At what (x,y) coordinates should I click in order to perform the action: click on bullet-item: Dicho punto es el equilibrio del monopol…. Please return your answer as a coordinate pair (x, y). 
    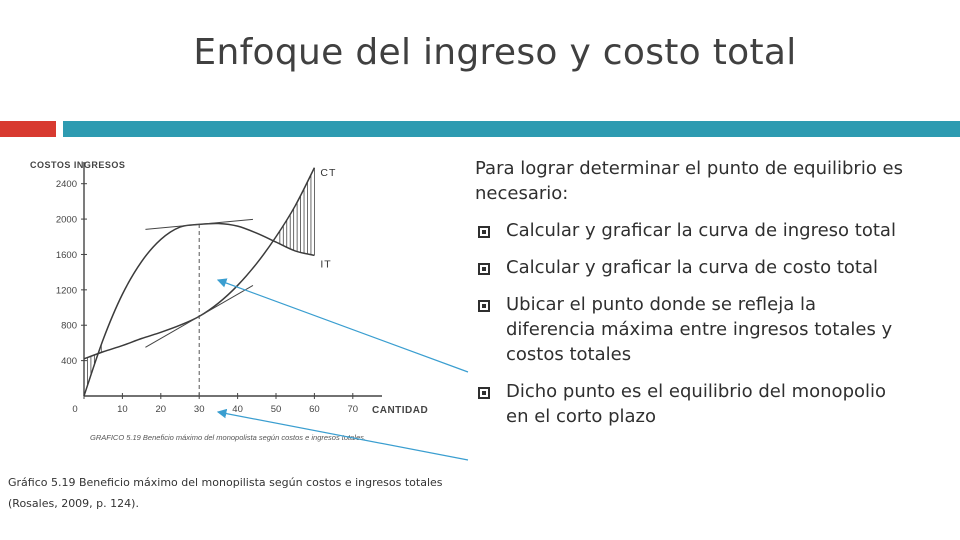
    Looking at the image, I should click on (690, 404).